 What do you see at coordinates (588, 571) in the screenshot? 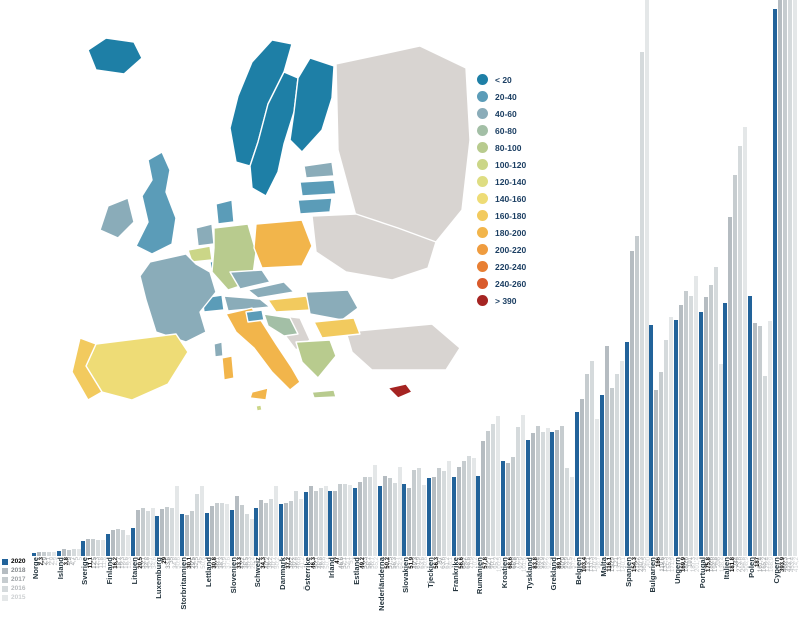
I see `label-group: Belgien 103,4 113,1 131,3 140,3 98,7` at bounding box center [588, 571].